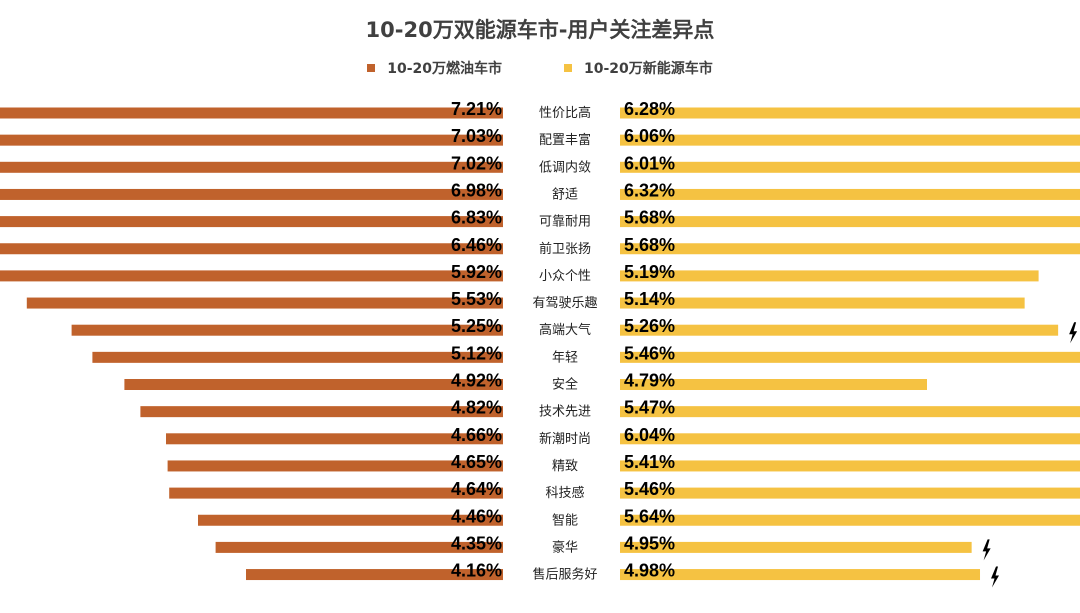 The image size is (1080, 613). Describe the element at coordinates (476, 381) in the screenshot. I see `data-label-fuel: 4.92%` at that location.